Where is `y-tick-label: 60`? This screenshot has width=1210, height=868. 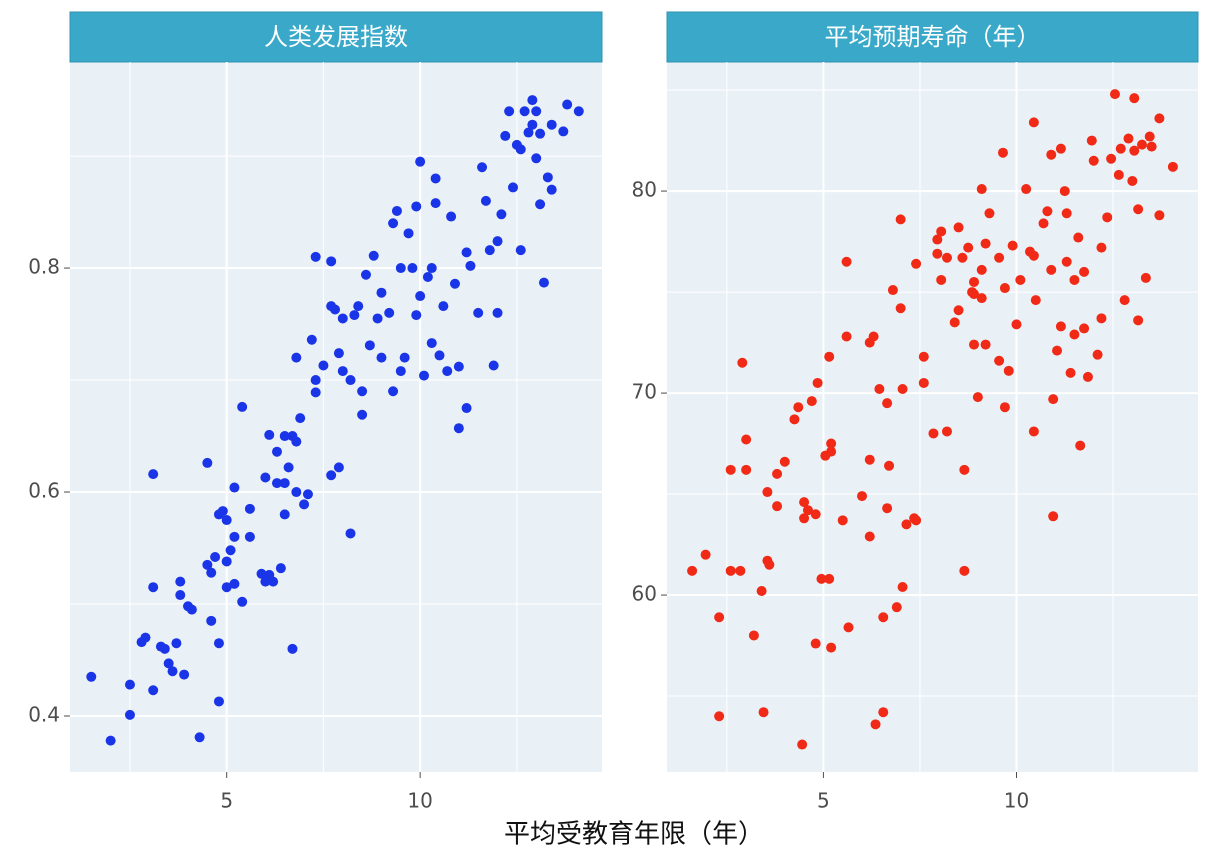 y-tick-label: 60 is located at coordinates (644, 594).